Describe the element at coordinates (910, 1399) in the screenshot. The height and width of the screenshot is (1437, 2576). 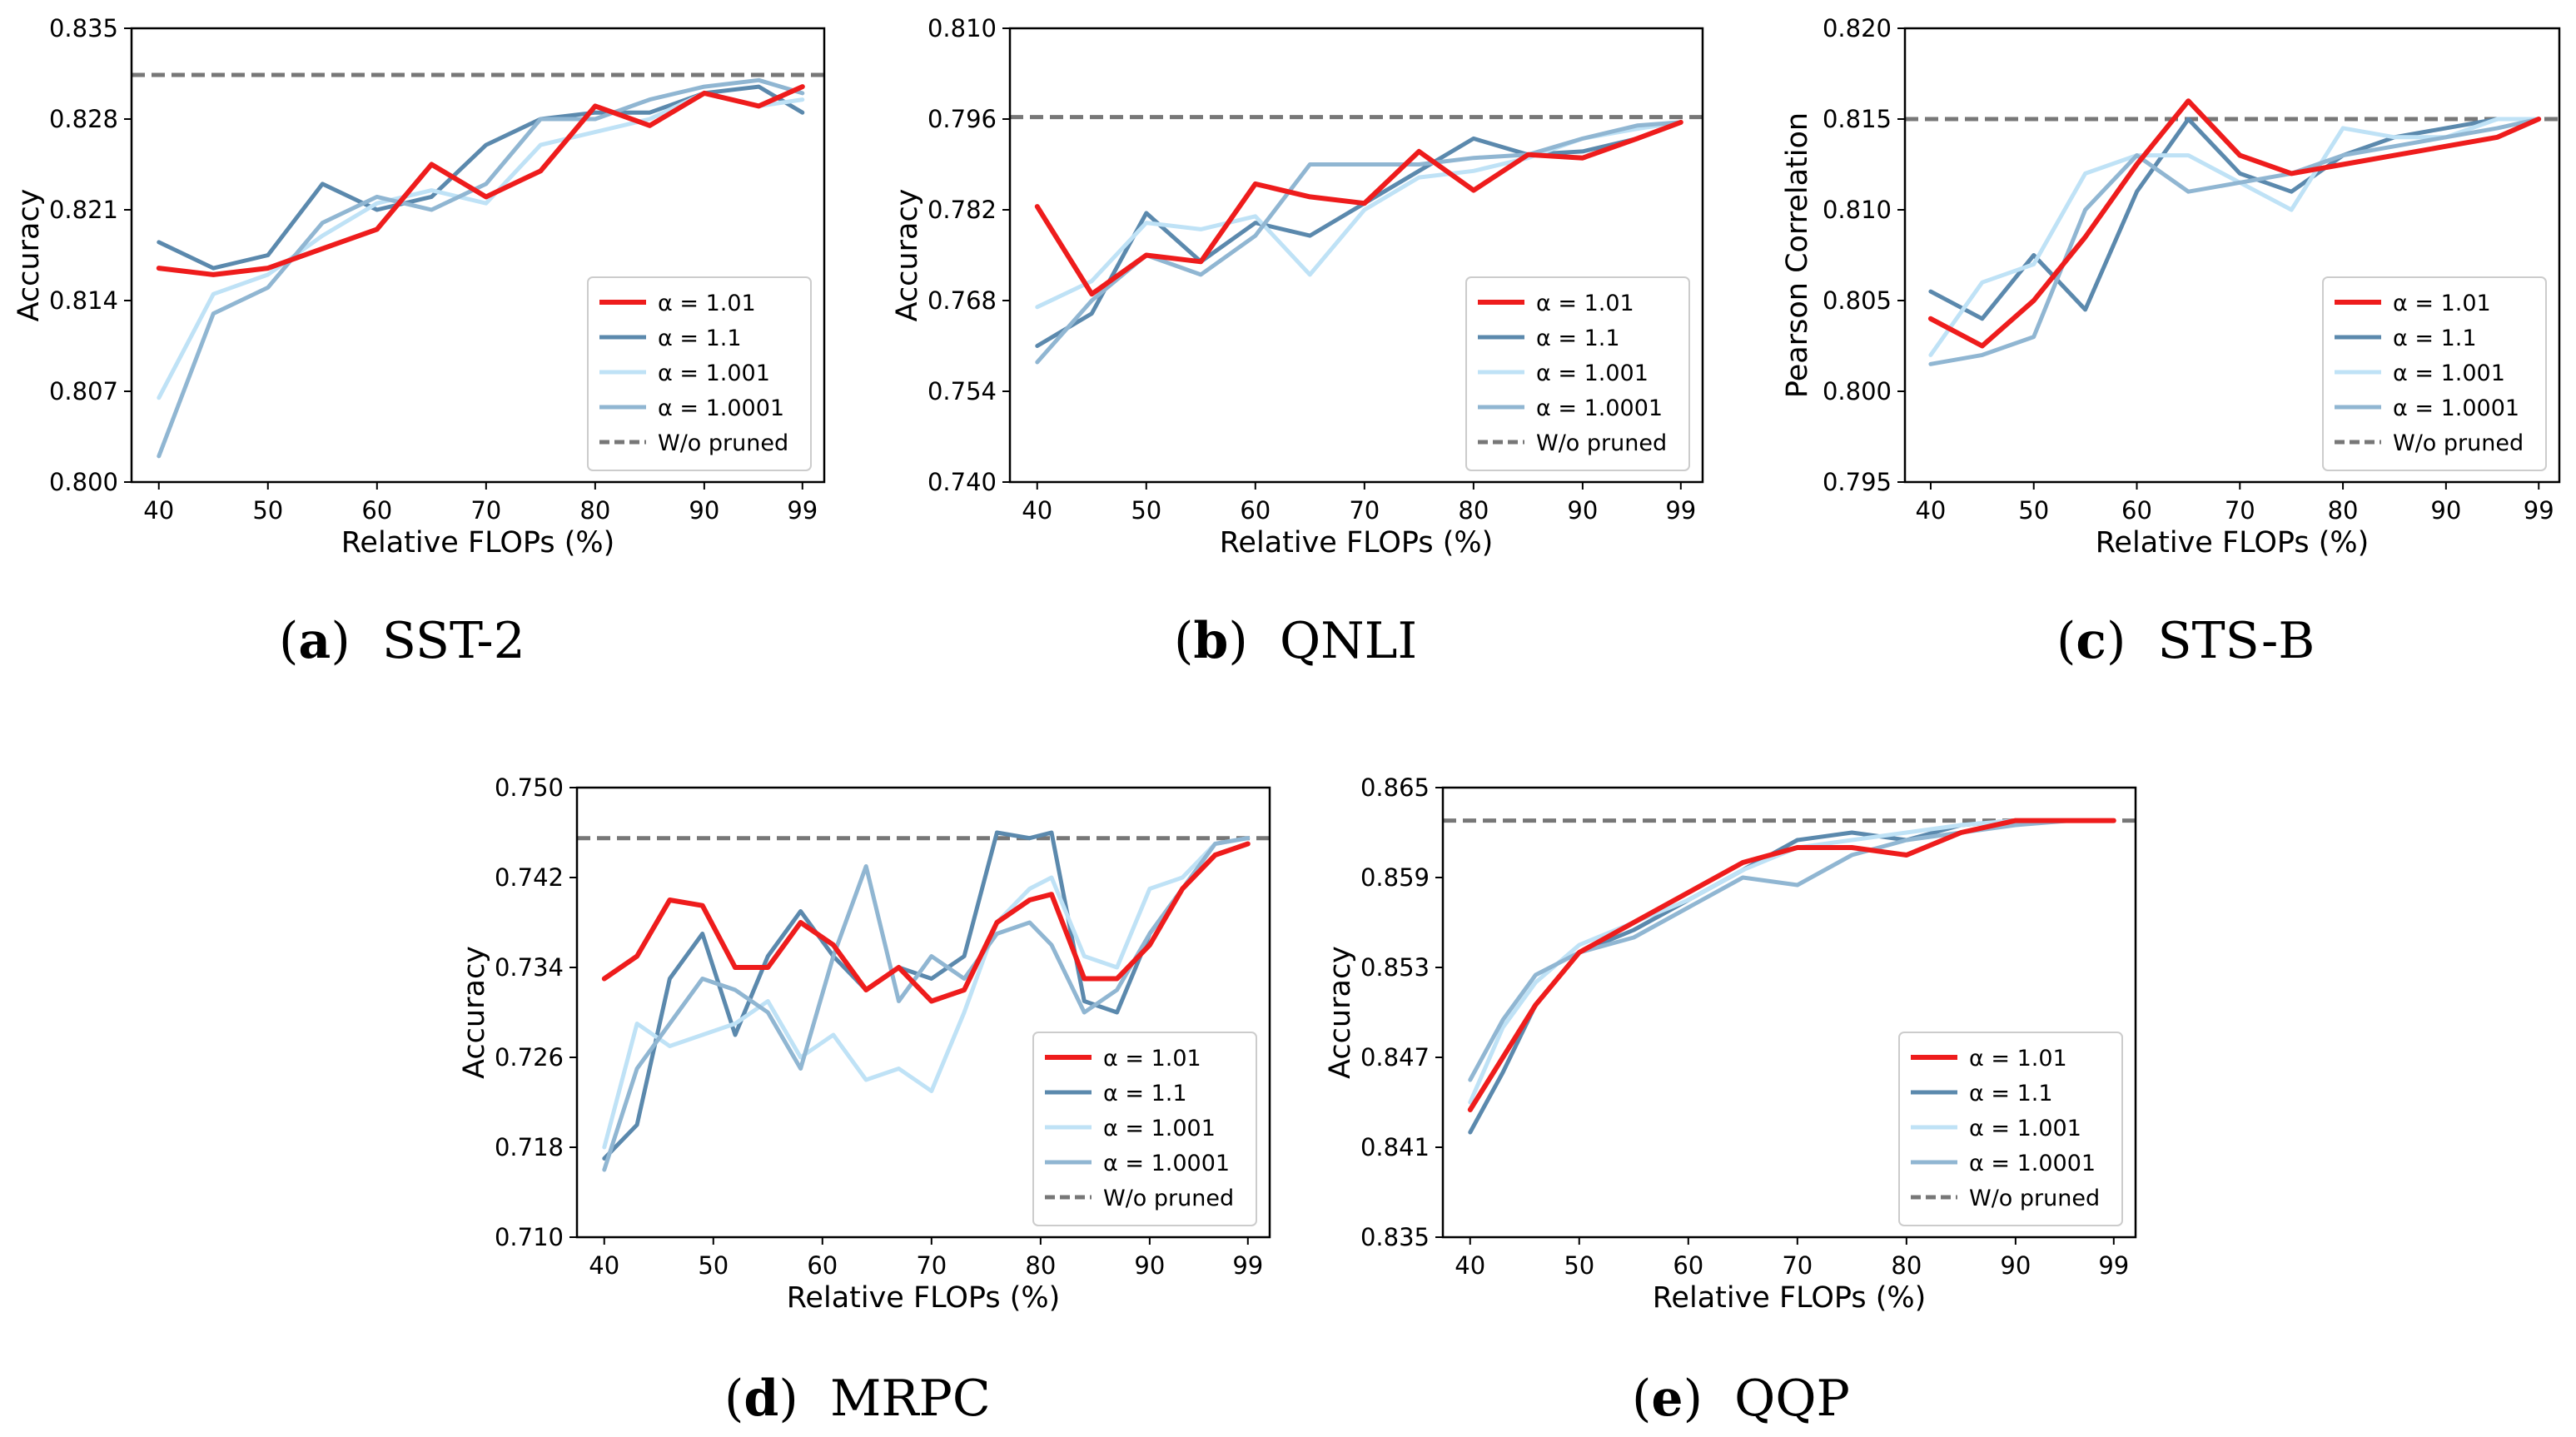
I see `caption-text-d: MRPC` at that location.